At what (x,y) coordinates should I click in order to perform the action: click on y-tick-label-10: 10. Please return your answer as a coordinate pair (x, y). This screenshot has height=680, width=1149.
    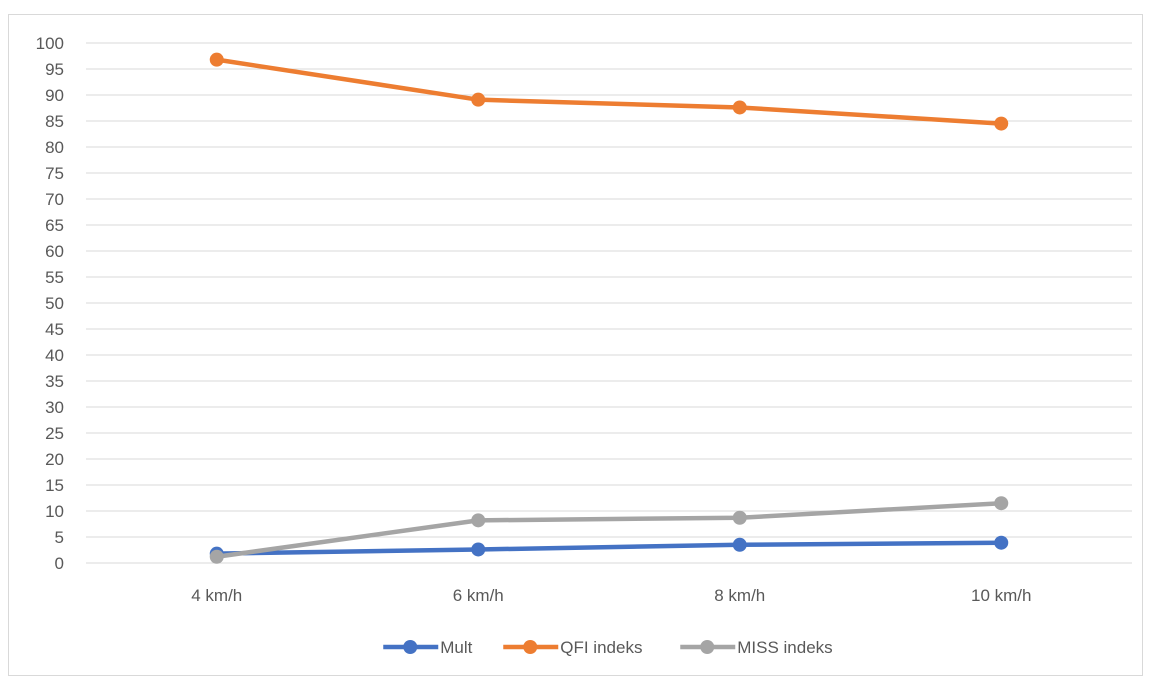
    Looking at the image, I should click on (54, 511).